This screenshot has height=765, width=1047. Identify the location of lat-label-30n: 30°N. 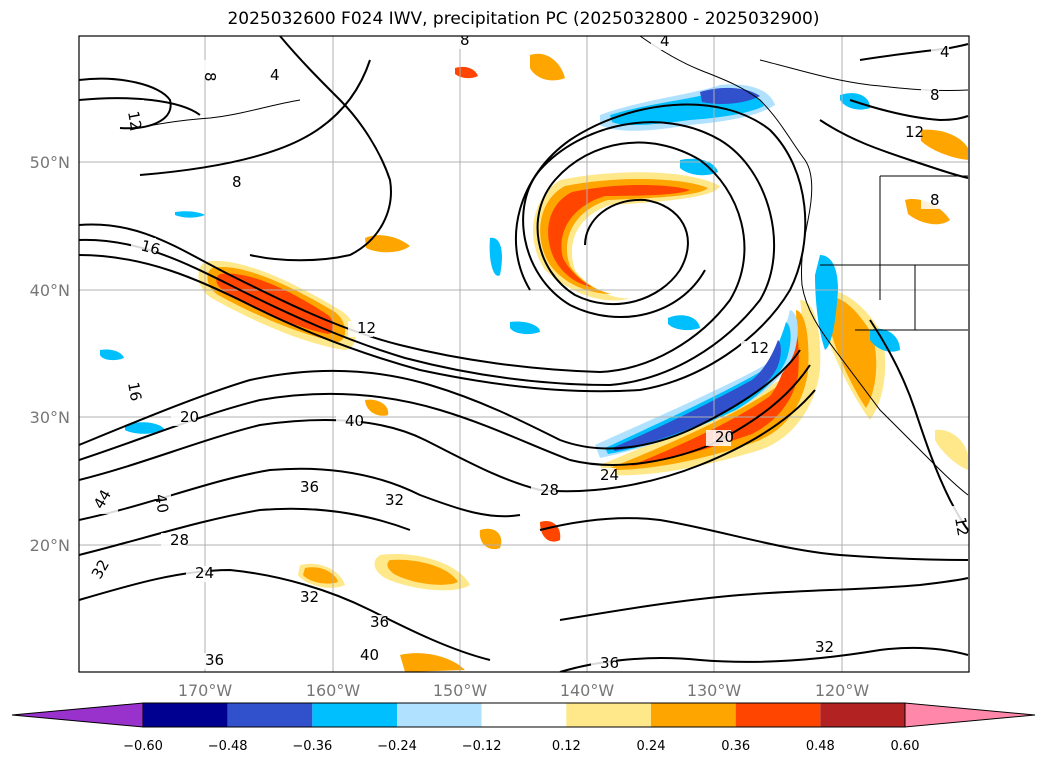
(50, 417).